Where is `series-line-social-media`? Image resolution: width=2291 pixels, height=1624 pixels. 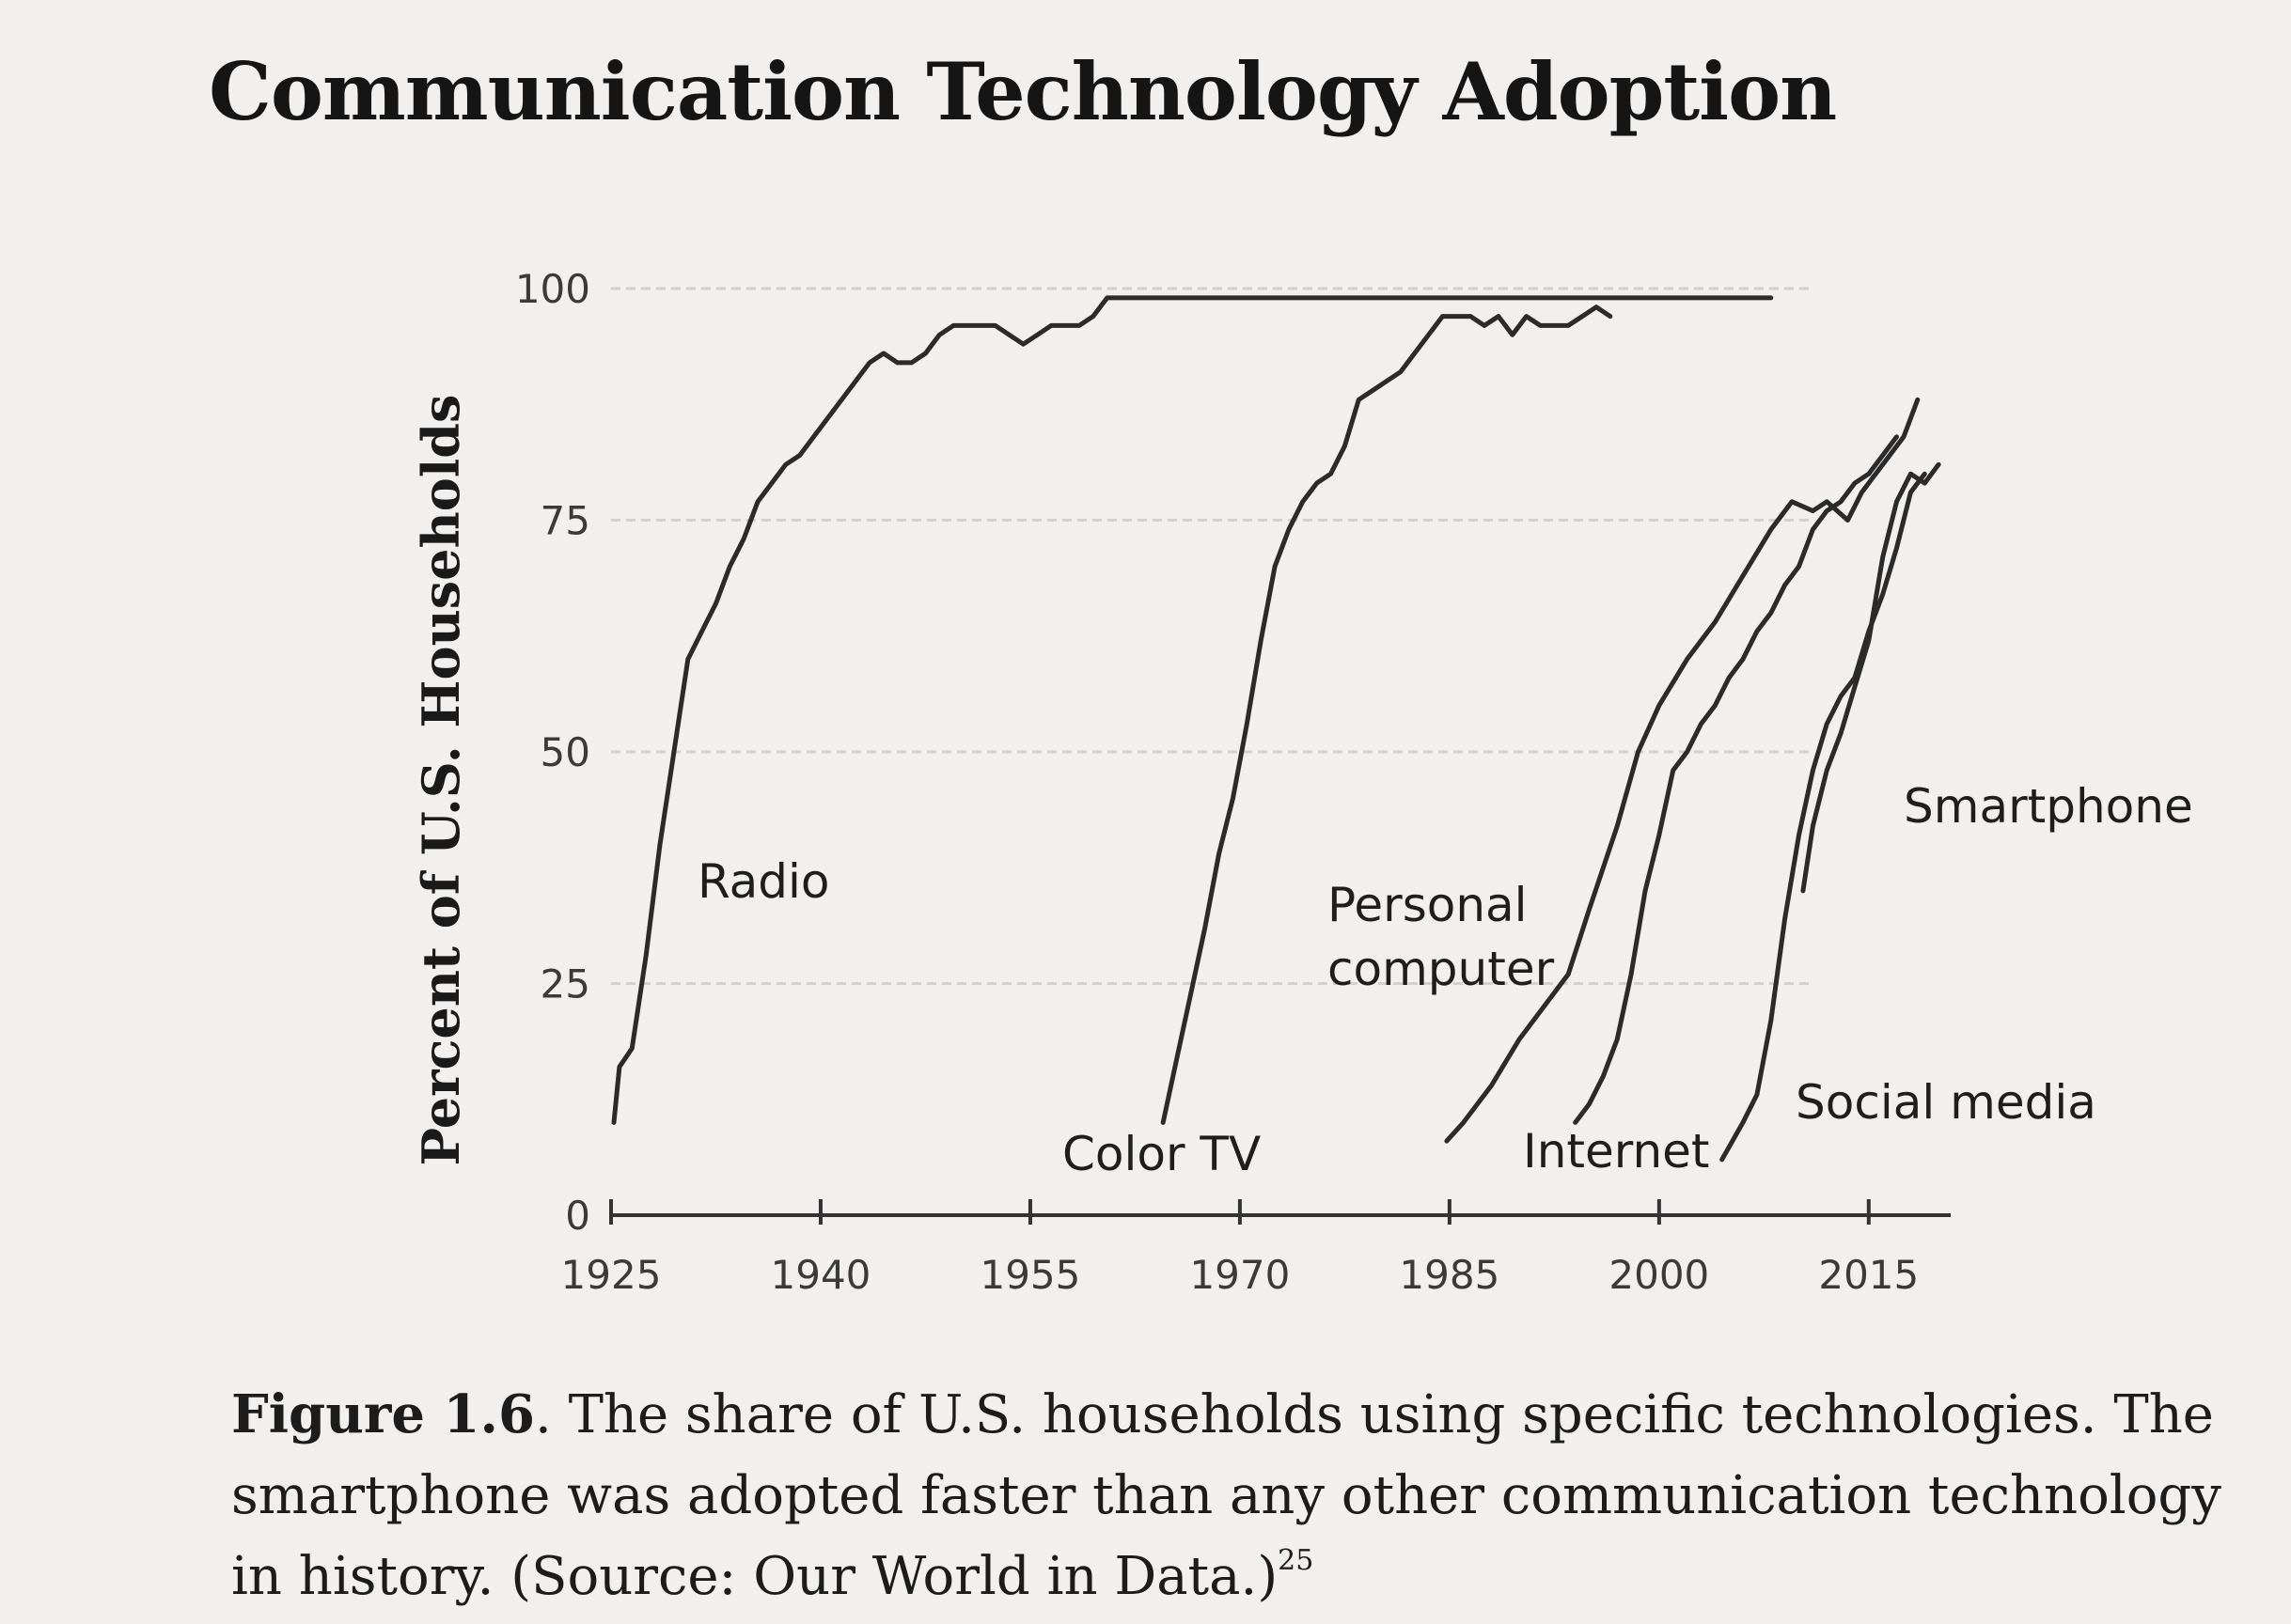
series-line-social-media is located at coordinates (1823, 817).